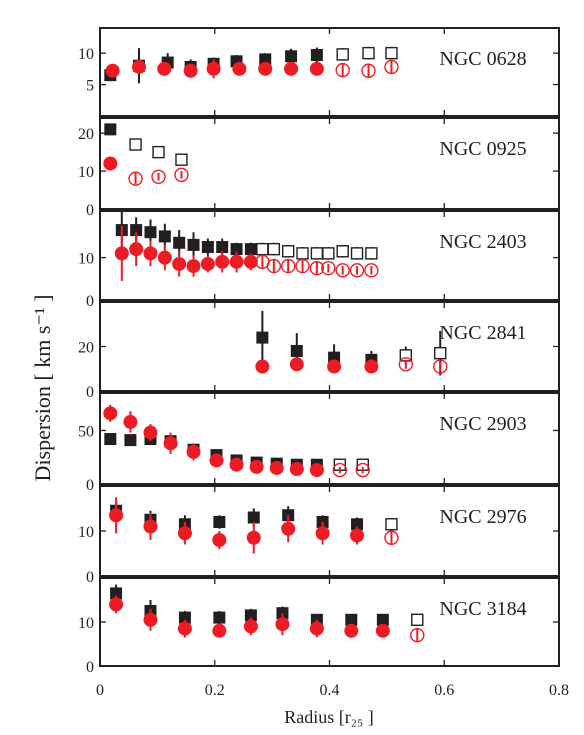 The width and height of the screenshot is (584, 735). I want to click on panel-ngc-2976: 0 10 NGC 2976, so click(318, 536).